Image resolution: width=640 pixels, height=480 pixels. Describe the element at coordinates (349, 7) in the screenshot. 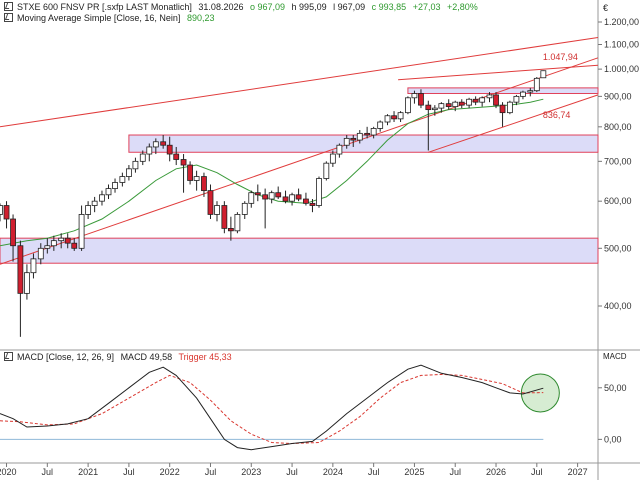

I see `low-value: l 967,09` at that location.